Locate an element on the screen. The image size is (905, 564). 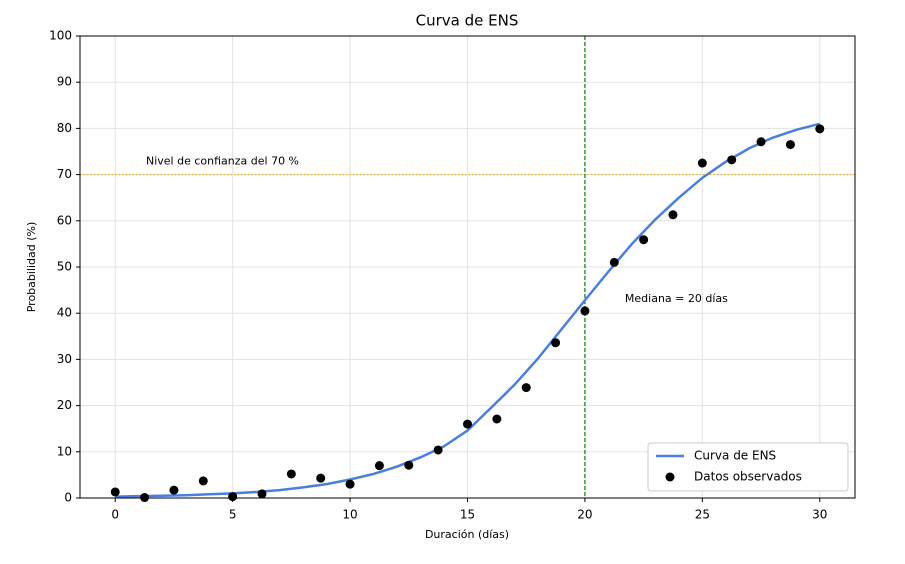
x-tick-label: 5 is located at coordinates (233, 515).